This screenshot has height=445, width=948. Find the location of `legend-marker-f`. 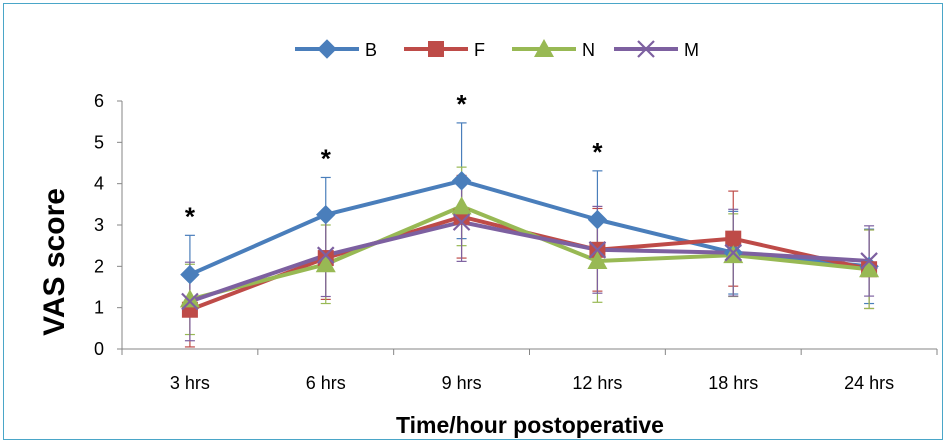

legend-marker-f is located at coordinates (436, 49).